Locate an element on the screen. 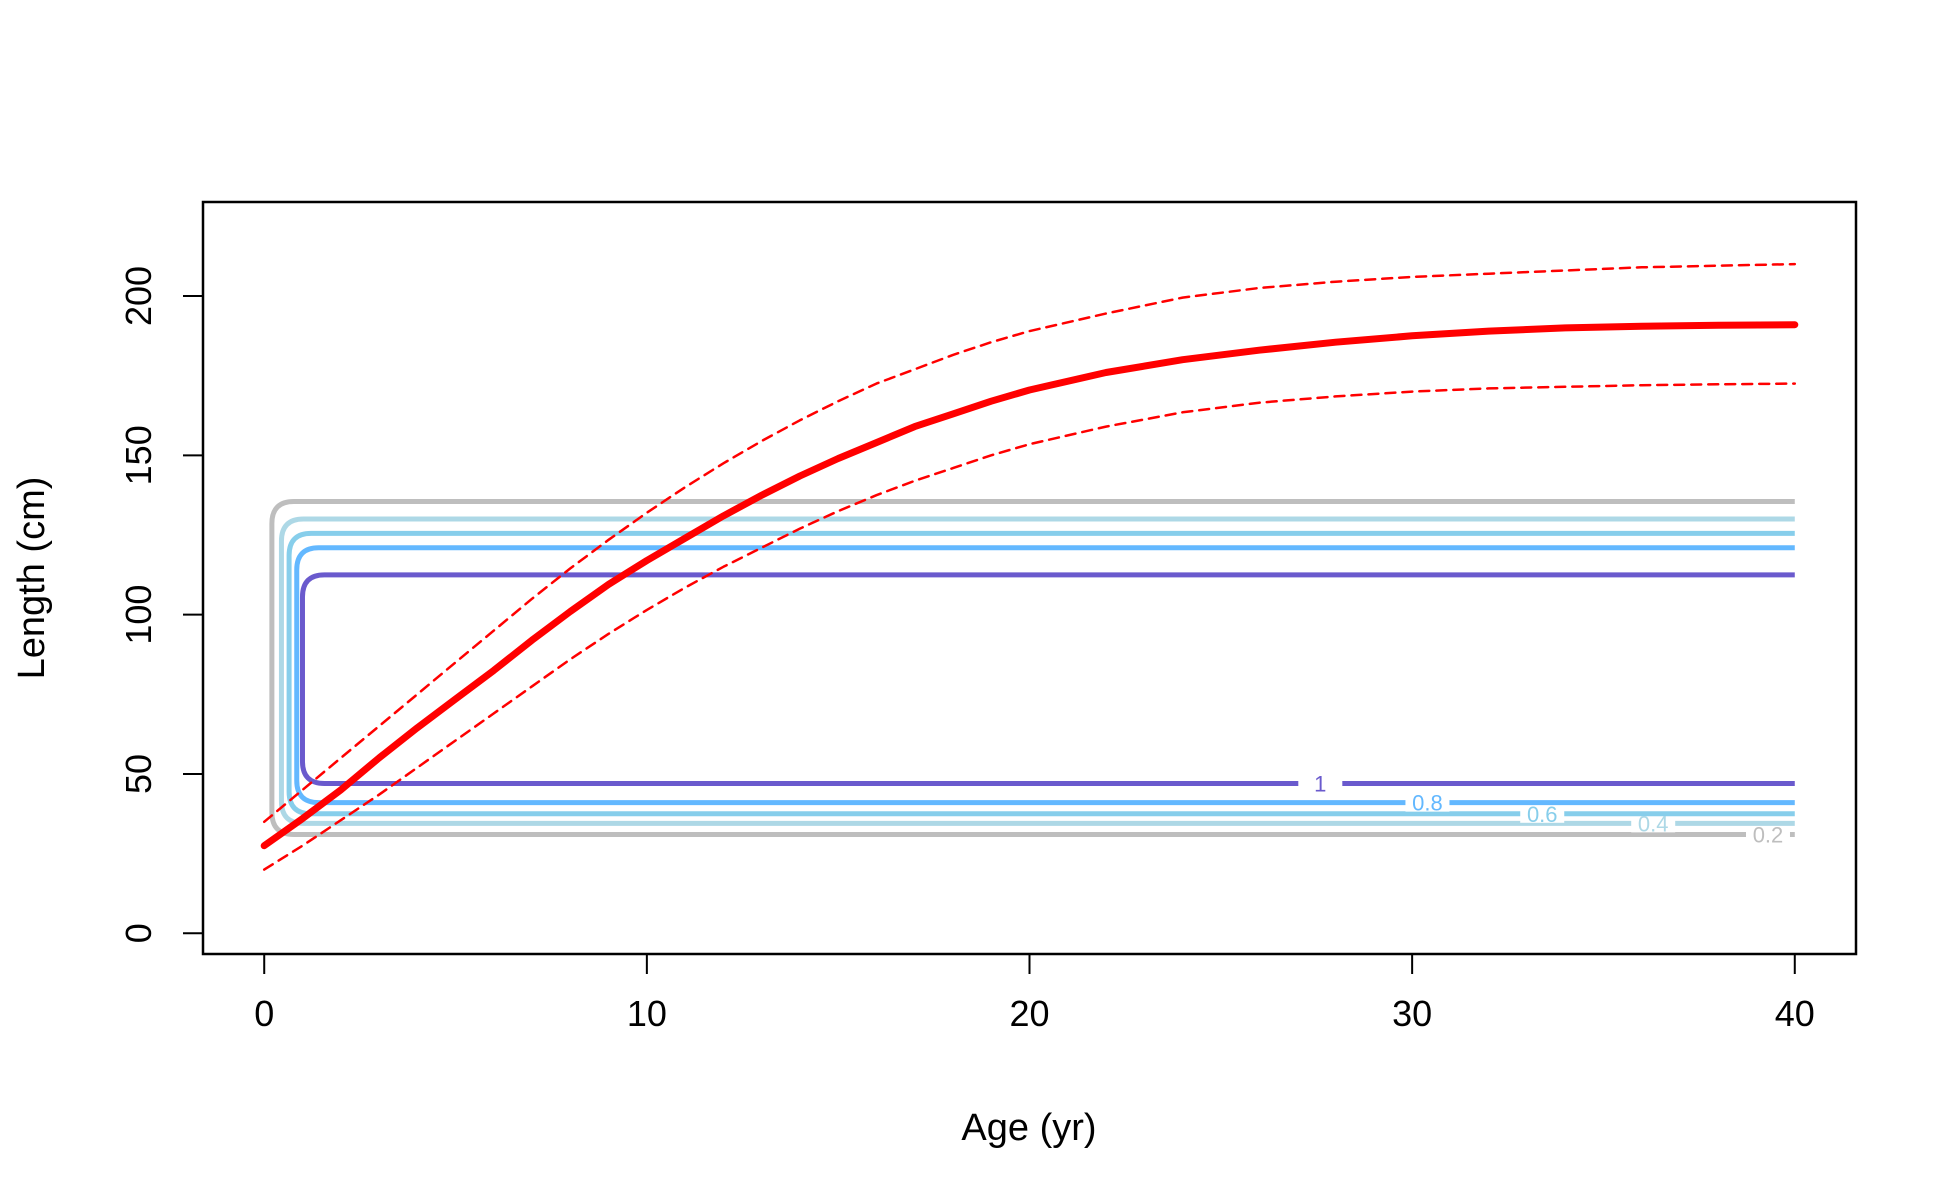 The image size is (1950, 1200). contour-label: 1 is located at coordinates (1320, 784).